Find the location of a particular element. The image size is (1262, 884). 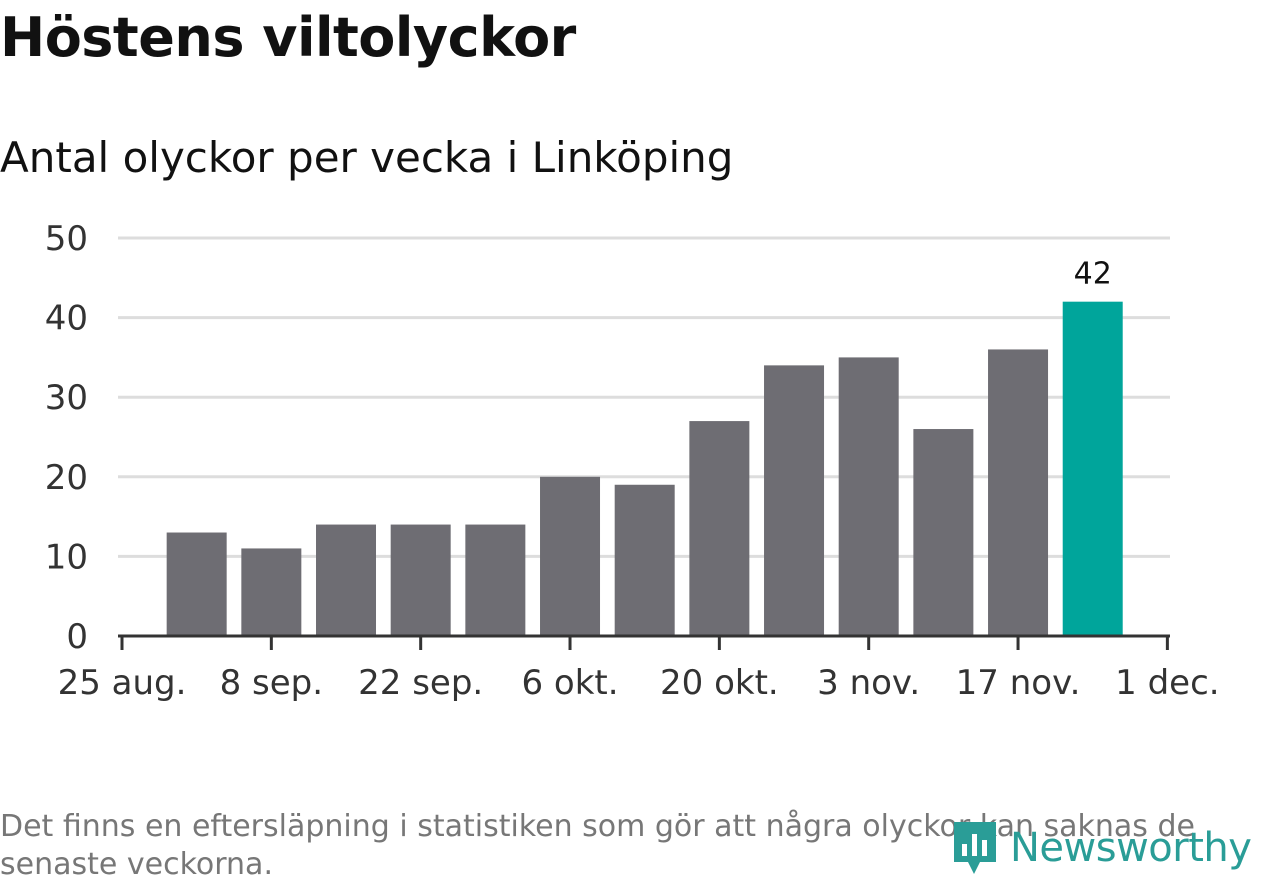

x-tick-label: 25 aug. is located at coordinates (122, 683).